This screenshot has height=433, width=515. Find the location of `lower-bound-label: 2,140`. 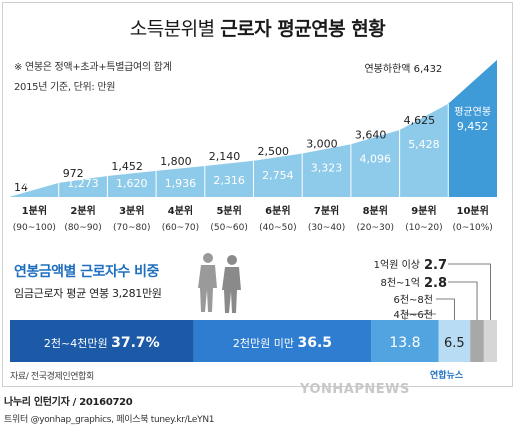

lower-bound-label: 2,140 is located at coordinates (225, 156).